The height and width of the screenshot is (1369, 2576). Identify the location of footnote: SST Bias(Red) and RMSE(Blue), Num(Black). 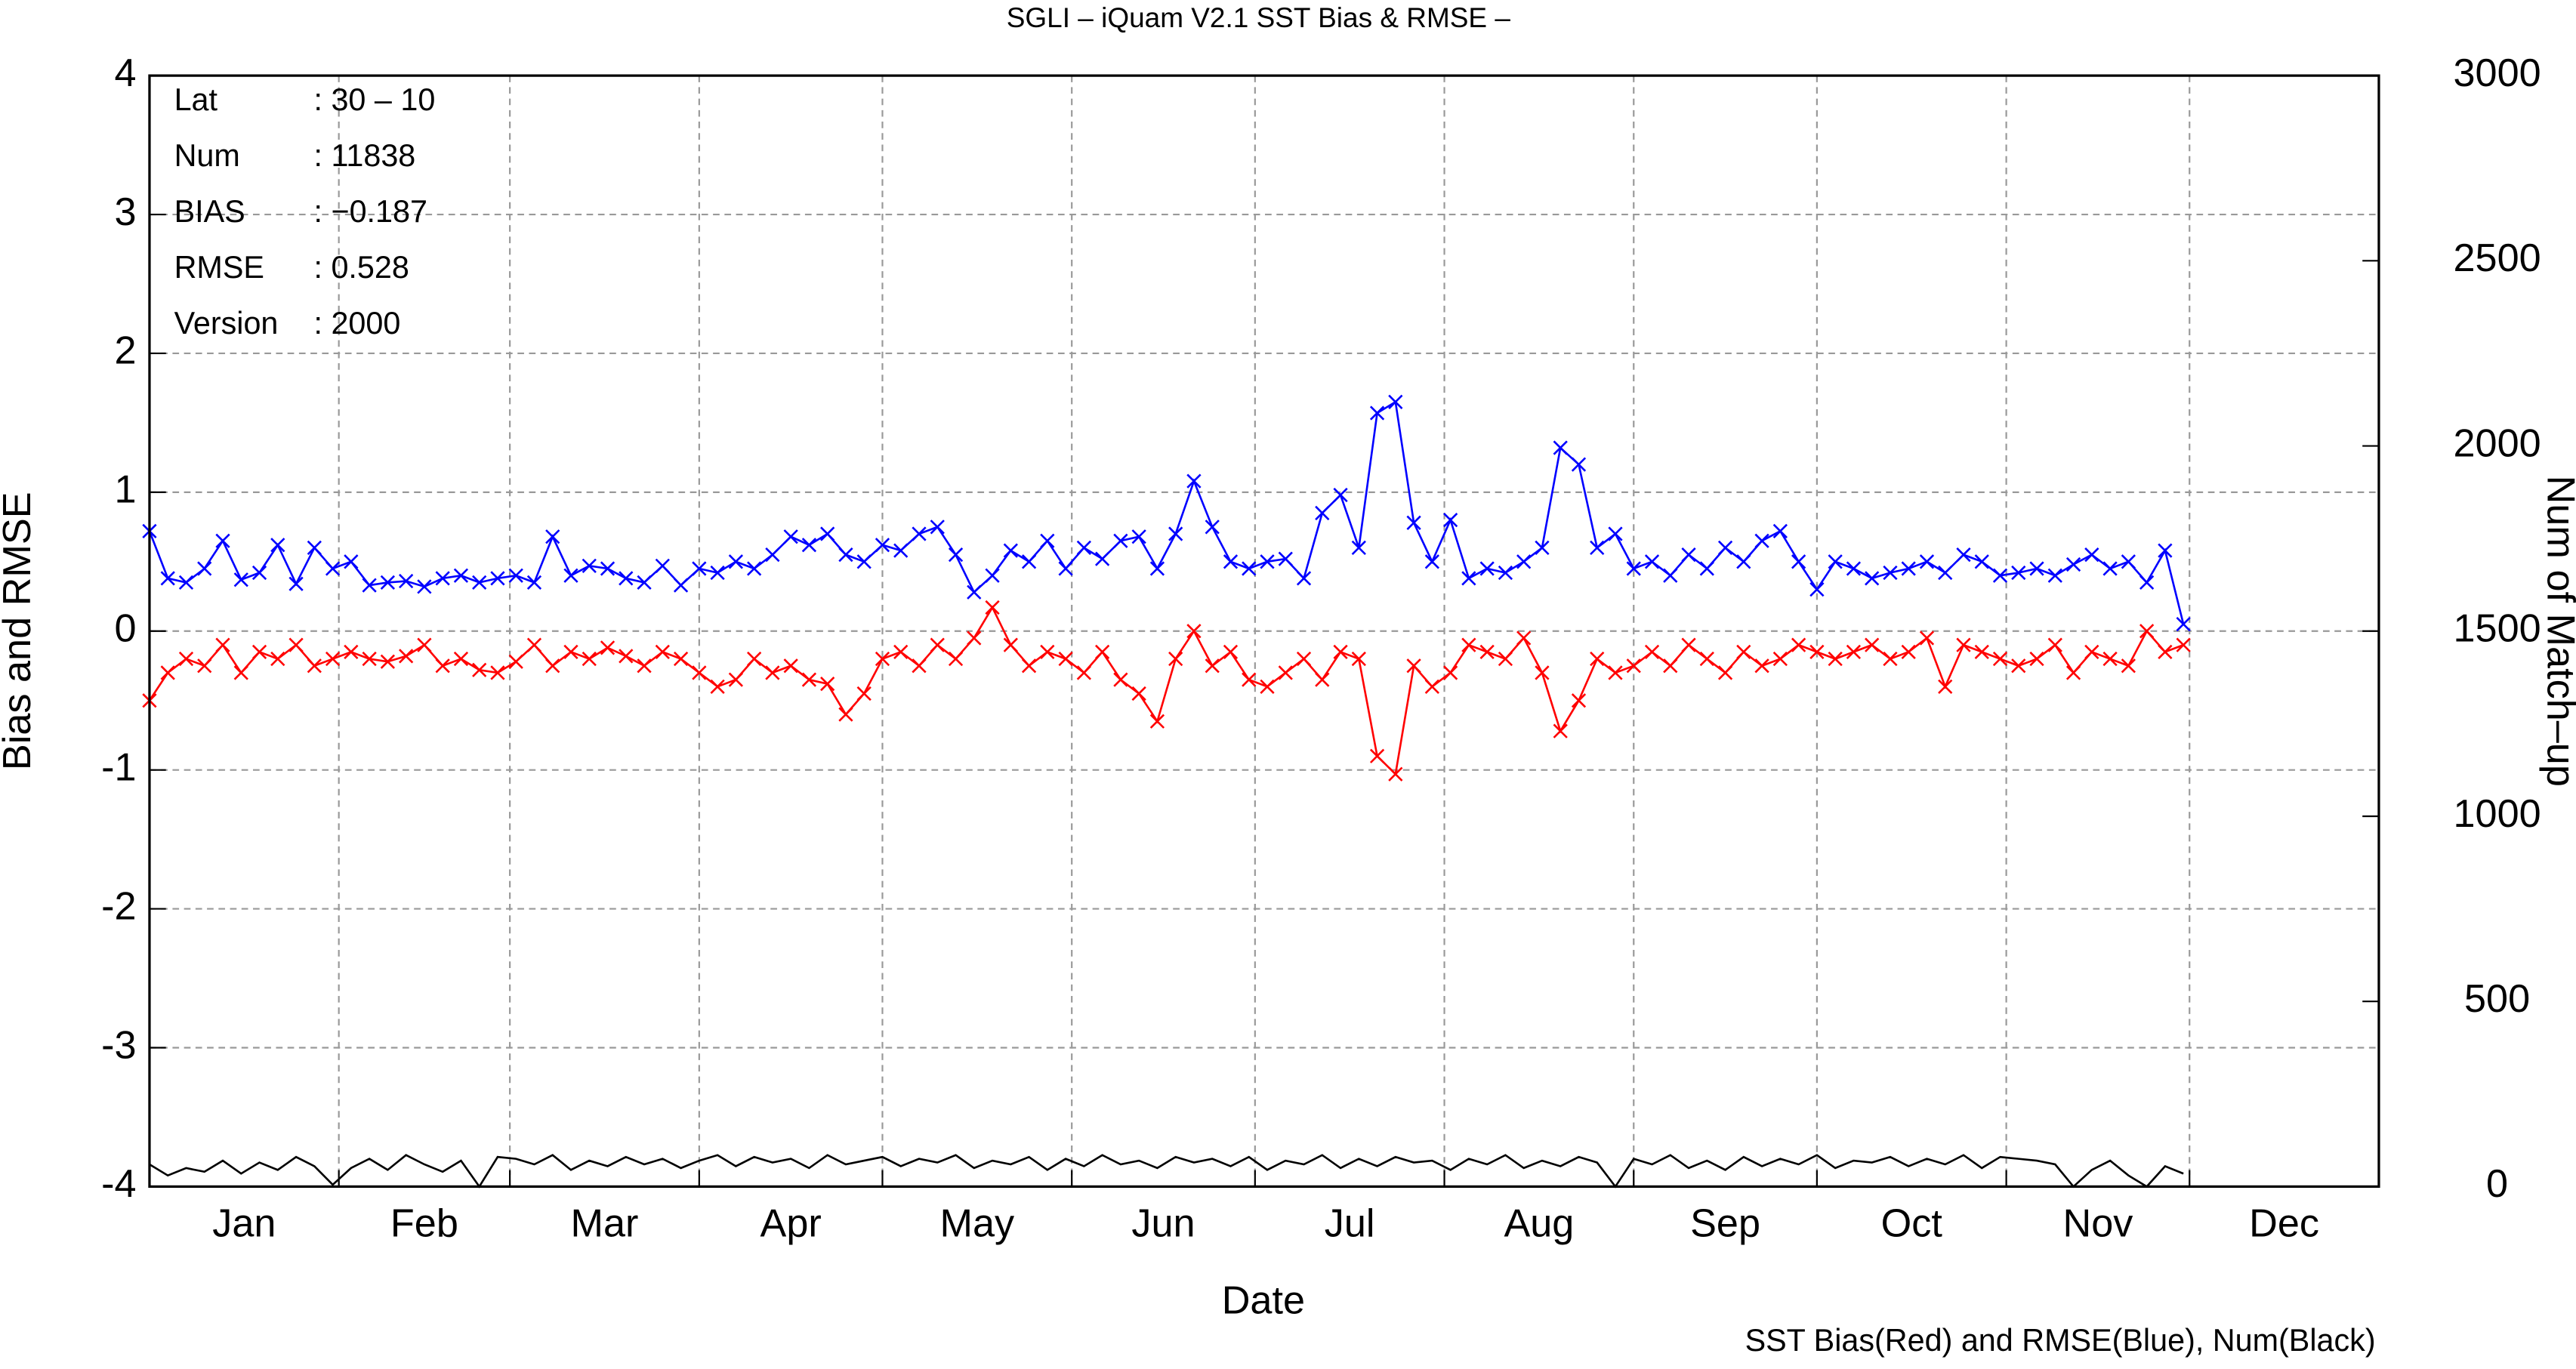
(2060, 1340).